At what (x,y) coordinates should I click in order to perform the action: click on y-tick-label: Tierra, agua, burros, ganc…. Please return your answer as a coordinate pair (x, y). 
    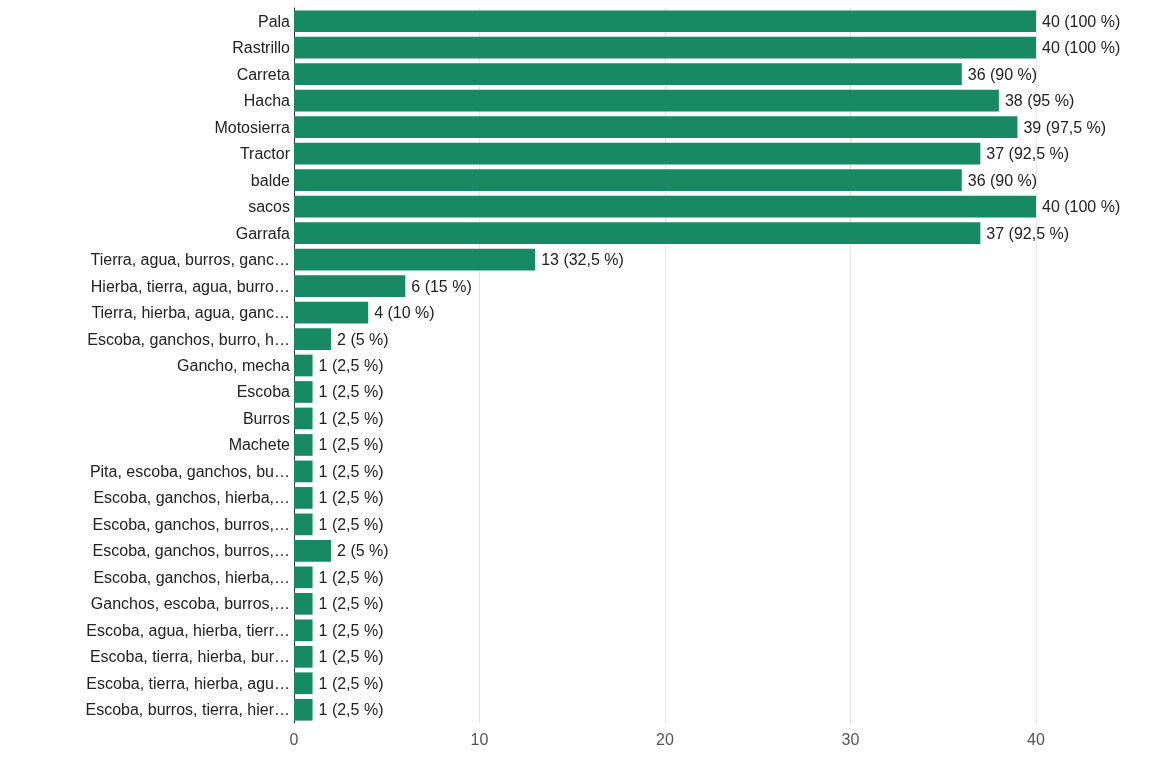
    Looking at the image, I should click on (190, 260).